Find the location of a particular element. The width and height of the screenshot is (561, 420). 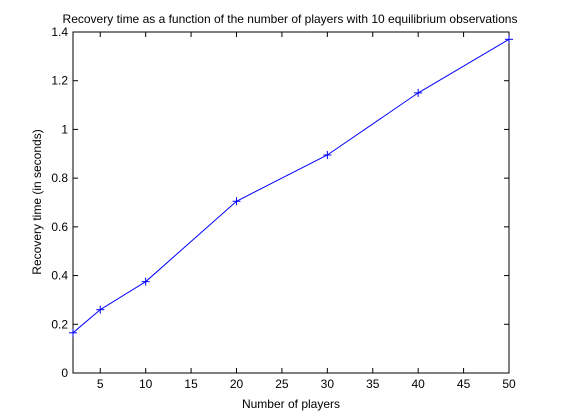

y-tick-label: 1.4 is located at coordinates (59, 32).